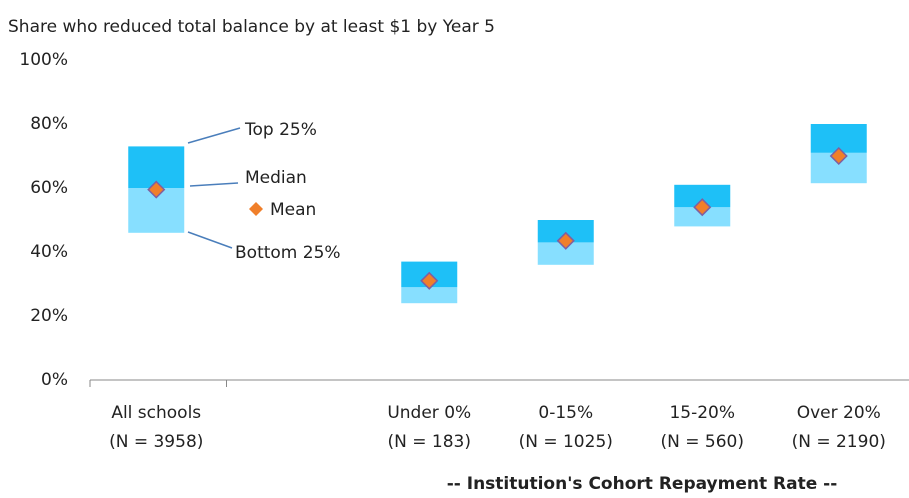 The width and height of the screenshot is (909, 498). What do you see at coordinates (49, 316) in the screenshot?
I see `y-tick-label: 20%` at bounding box center [49, 316].